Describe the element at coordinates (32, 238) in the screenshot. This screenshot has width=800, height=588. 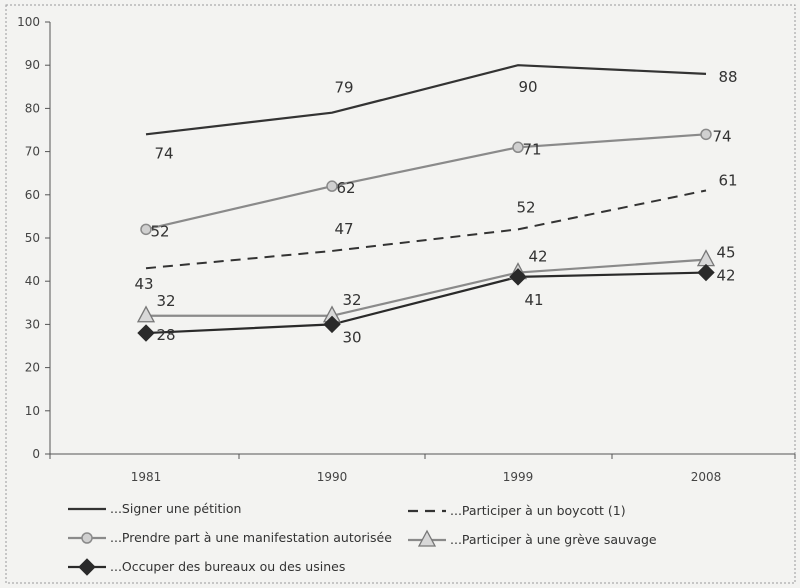
I see `y-tick-label: 50` at that location.